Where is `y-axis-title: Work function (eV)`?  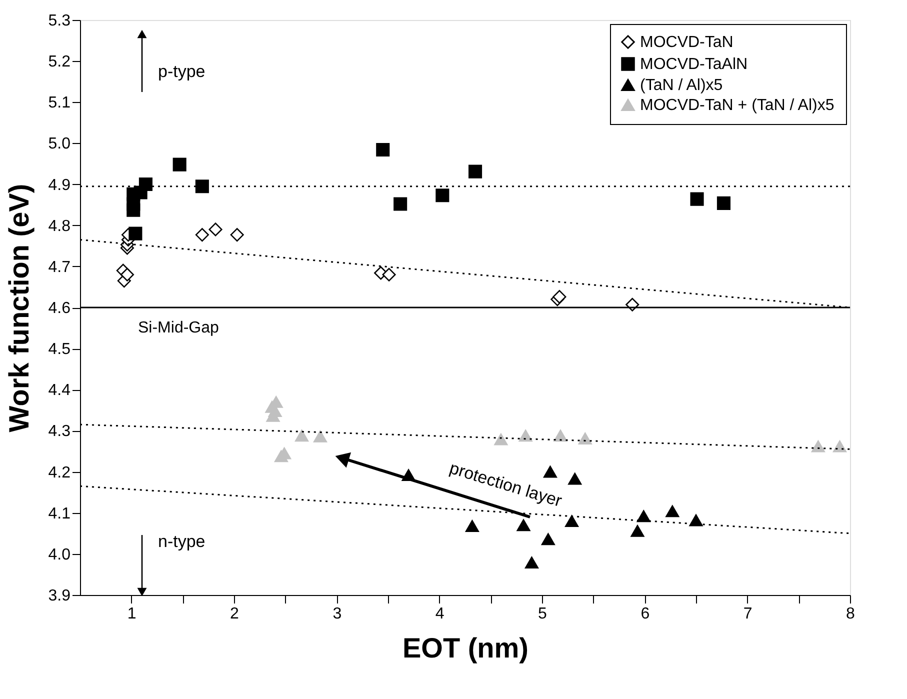 y-axis-title: Work function (eV) is located at coordinates (18, 308).